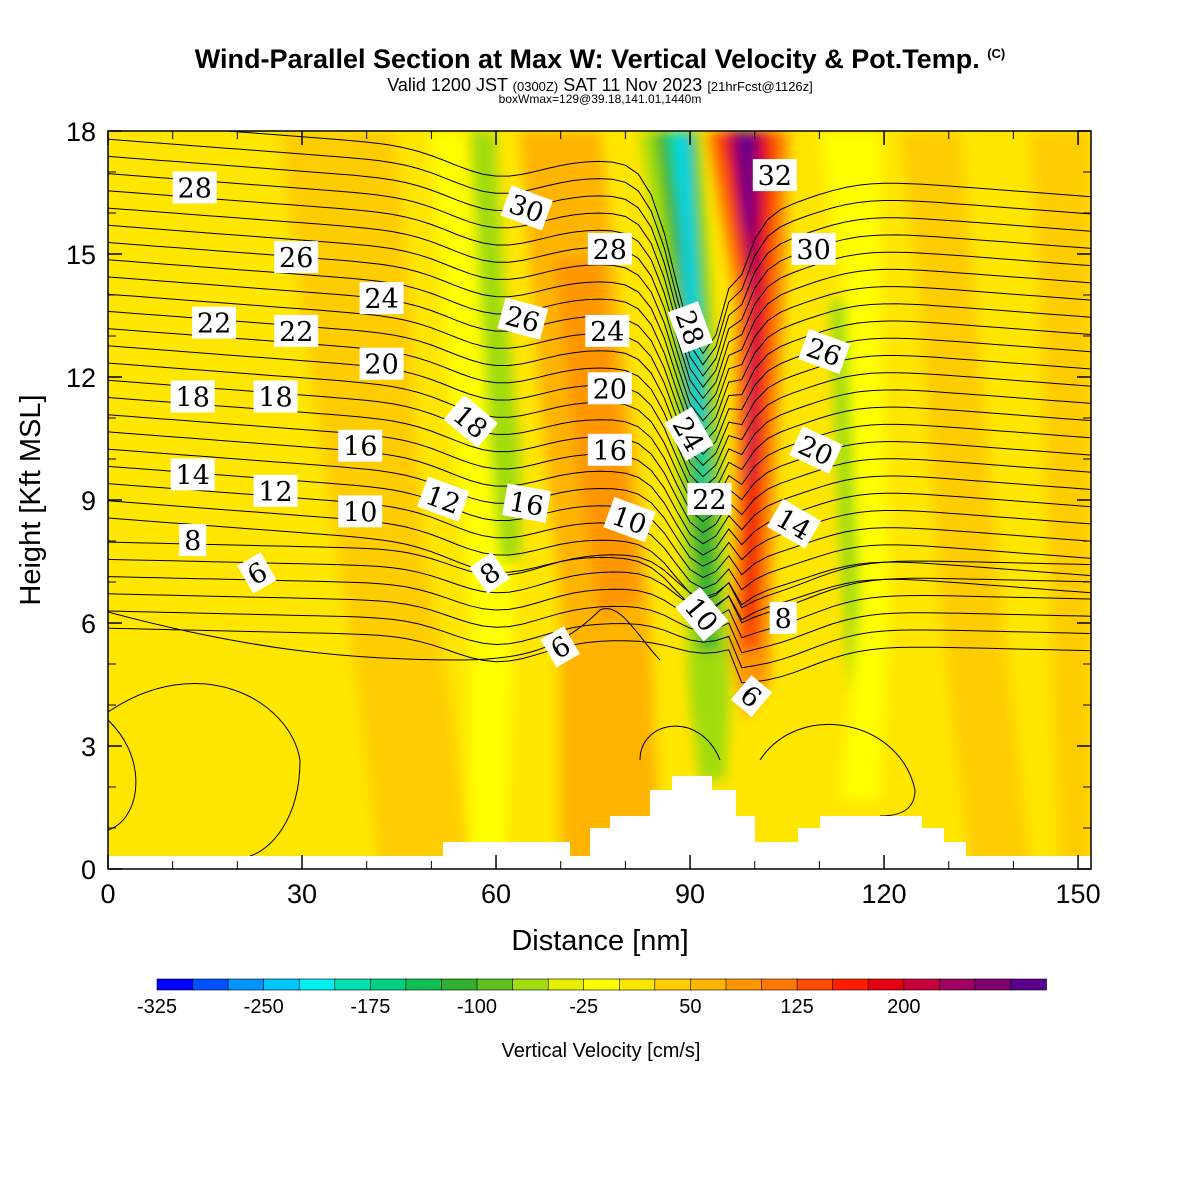  I want to click on colorbar-tick-label: -25, so click(583, 1007).